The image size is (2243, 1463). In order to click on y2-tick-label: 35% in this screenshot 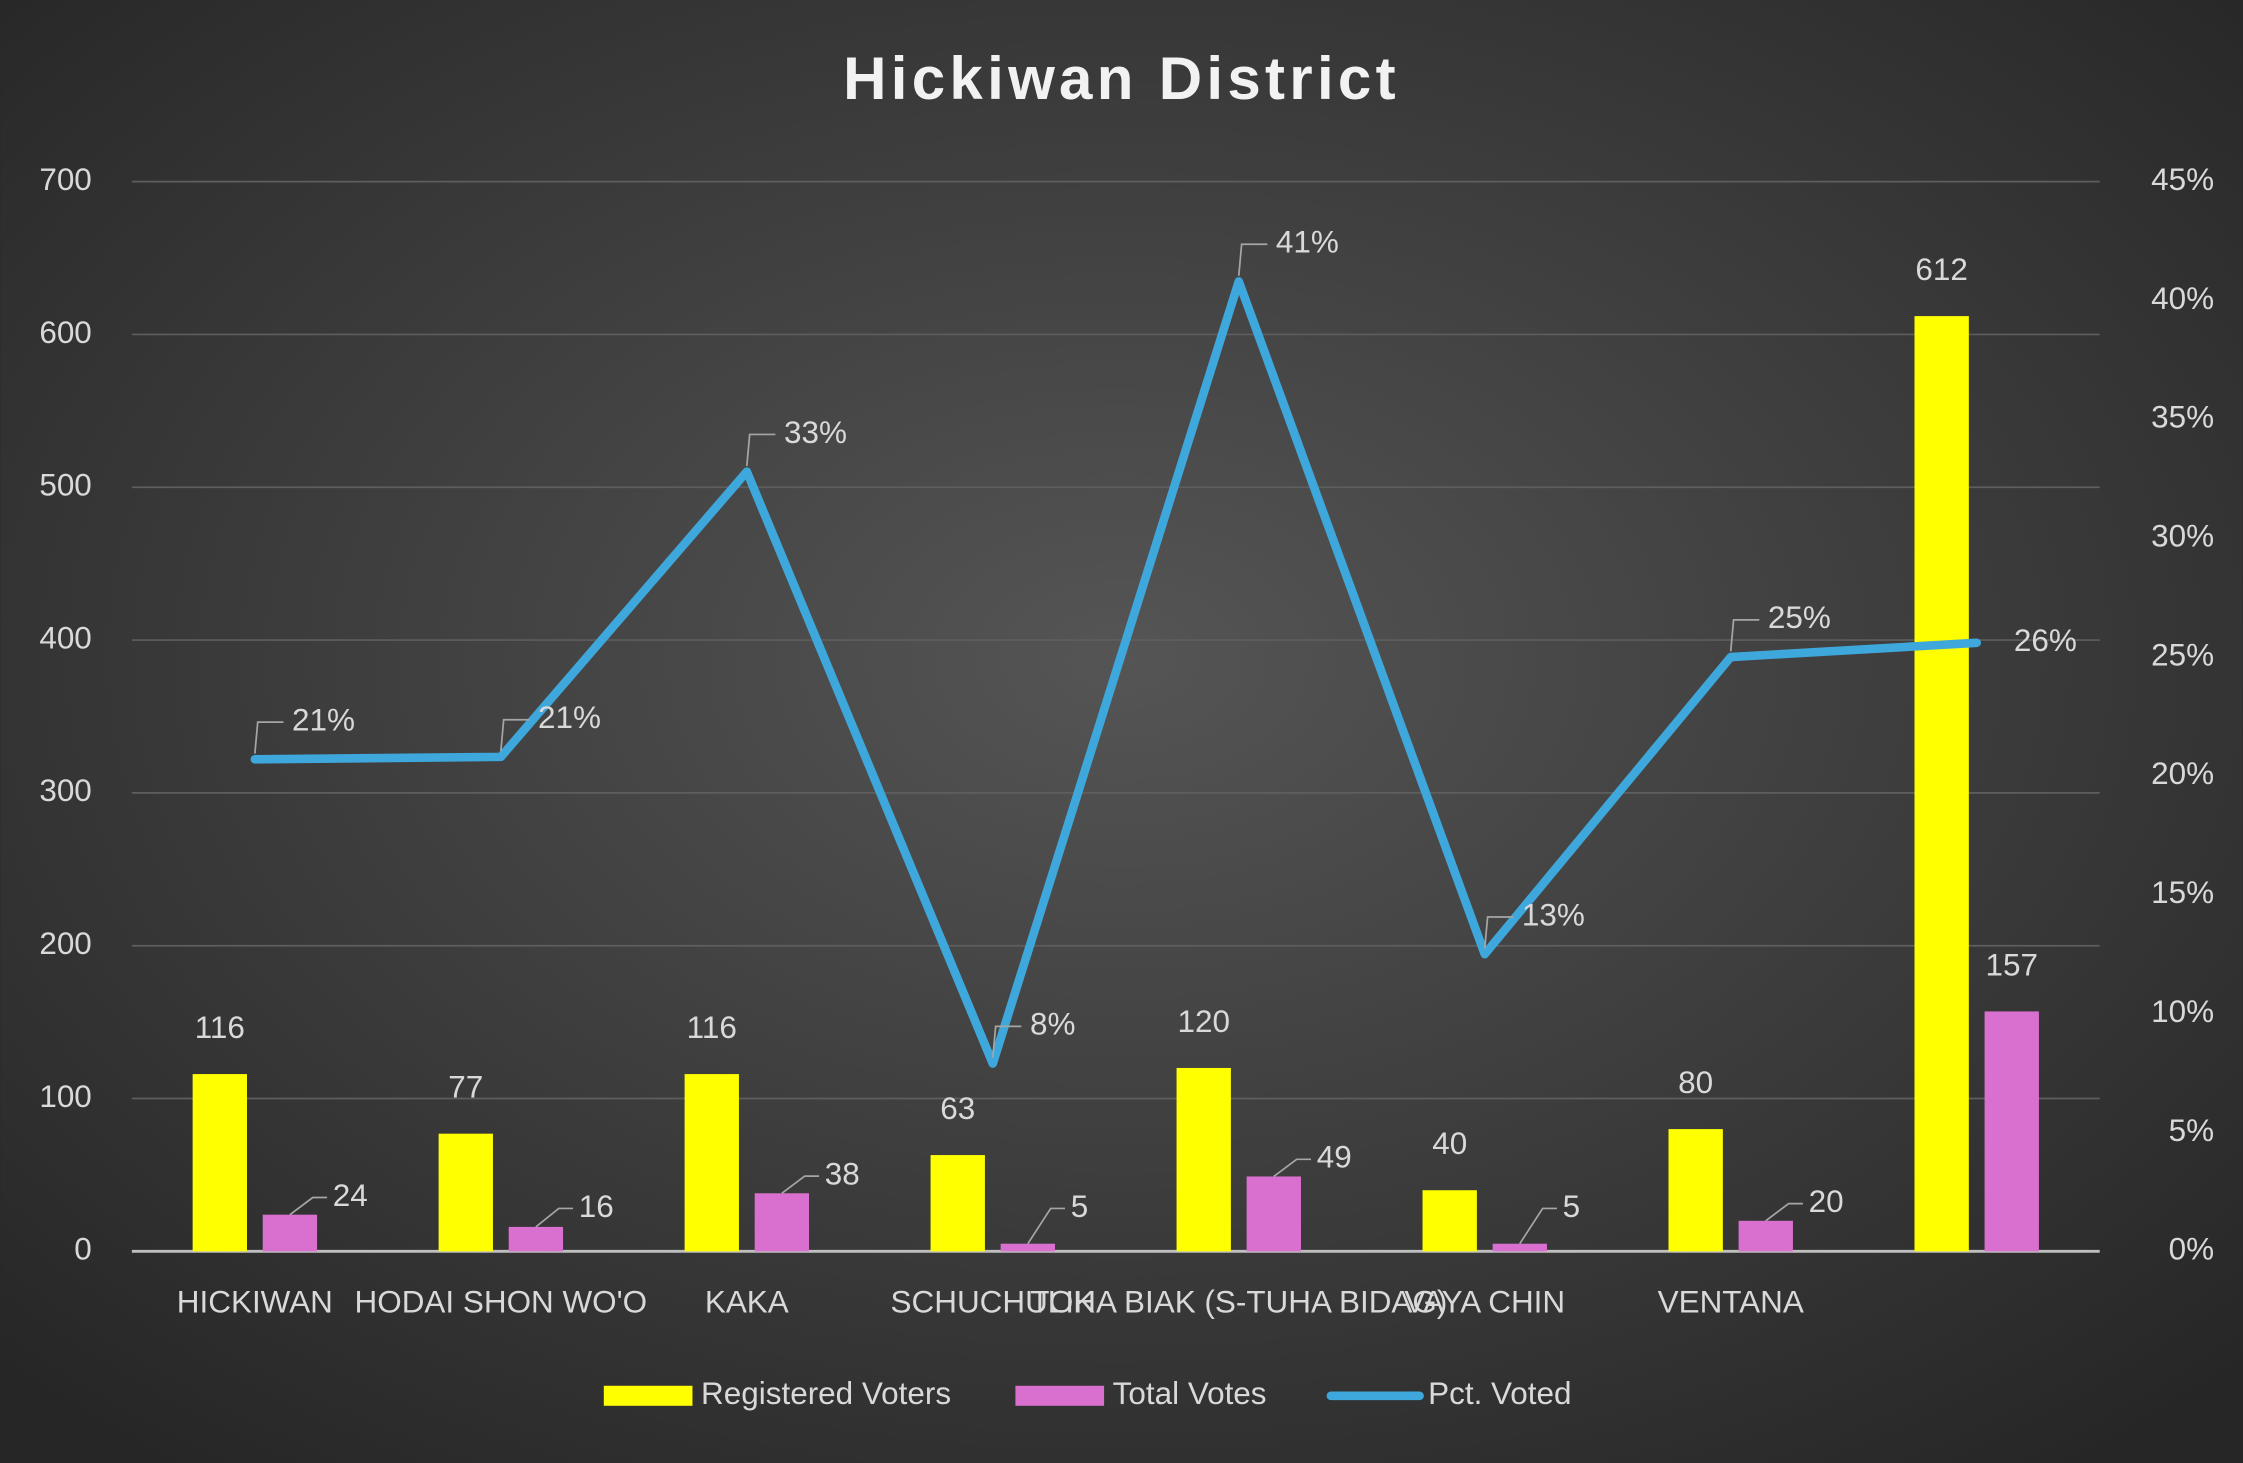, I will do `click(2182, 417)`.